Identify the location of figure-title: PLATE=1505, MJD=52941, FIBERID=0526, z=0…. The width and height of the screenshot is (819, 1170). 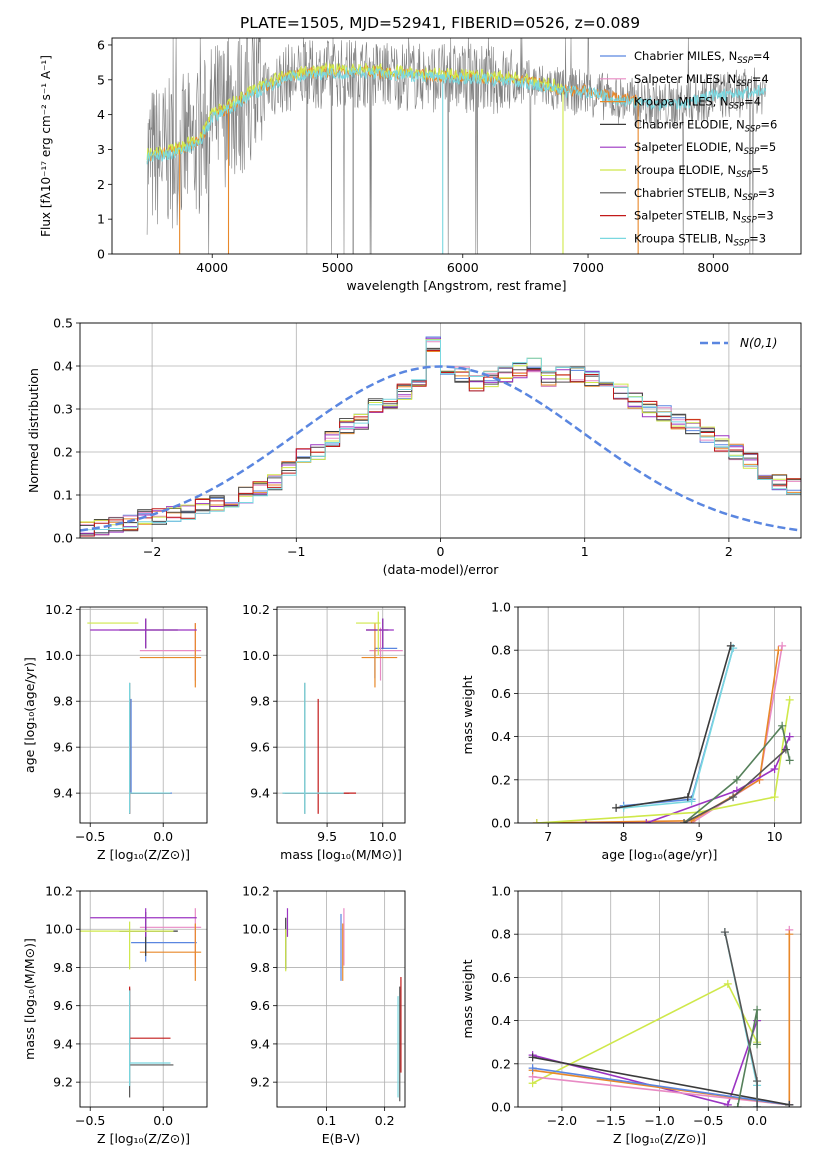
(440, 23).